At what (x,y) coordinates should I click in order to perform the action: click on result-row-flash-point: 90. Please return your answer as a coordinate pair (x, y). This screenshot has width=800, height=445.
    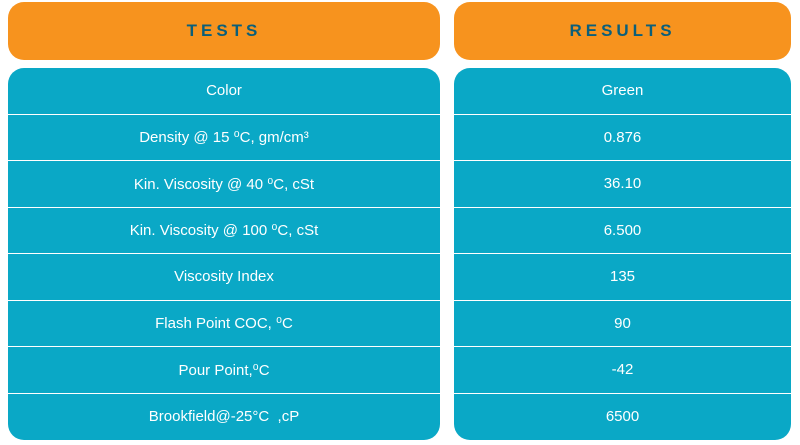
    Looking at the image, I should click on (622, 324).